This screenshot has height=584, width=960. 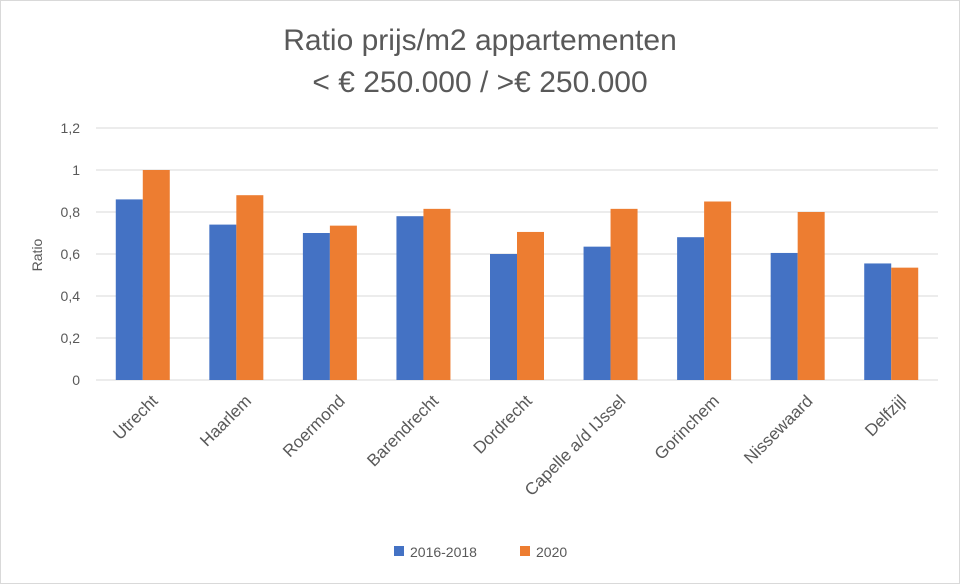 What do you see at coordinates (156, 275) in the screenshot?
I see `bar-2020-Utrecht` at bounding box center [156, 275].